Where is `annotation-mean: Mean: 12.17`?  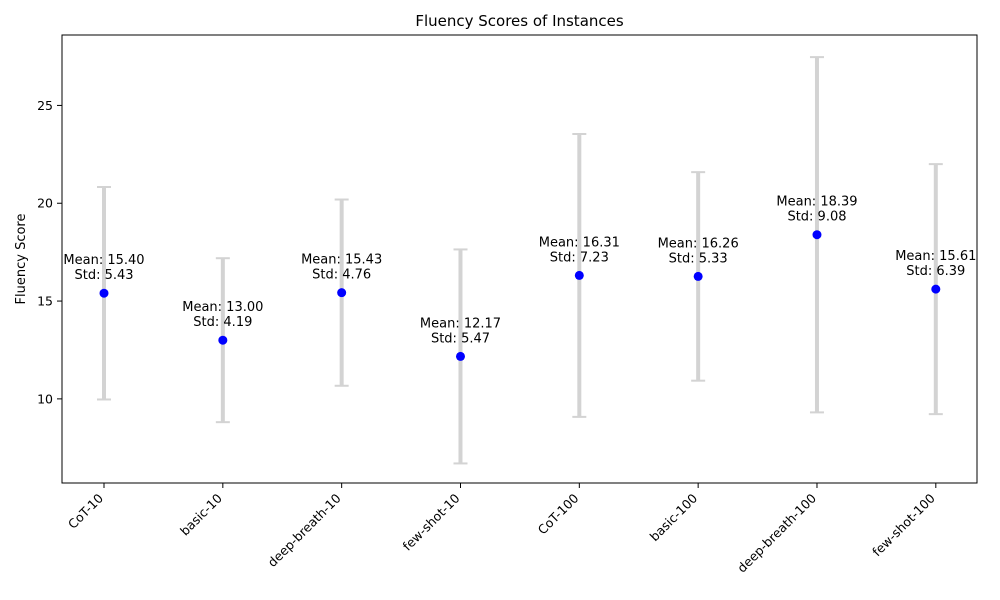 annotation-mean: Mean: 12.17 is located at coordinates (460, 323).